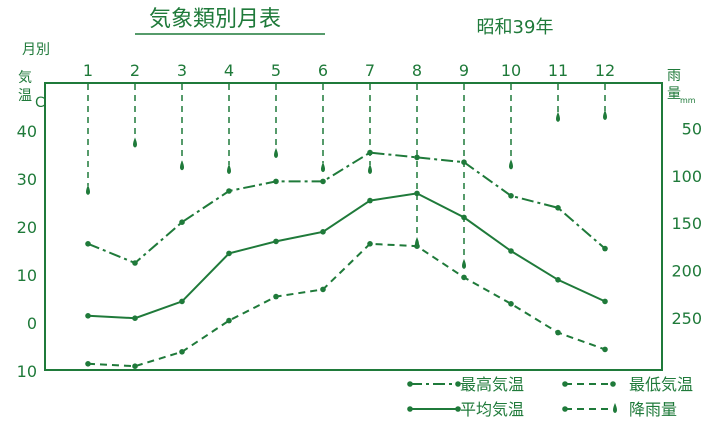 This screenshot has width=710, height=425. I want to click on x-tick-label: 8, so click(417, 70).